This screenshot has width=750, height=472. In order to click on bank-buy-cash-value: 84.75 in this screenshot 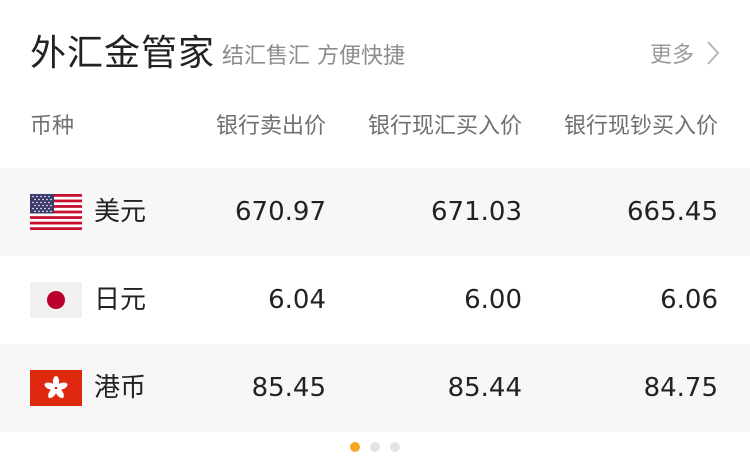, I will do `click(680, 388)`.